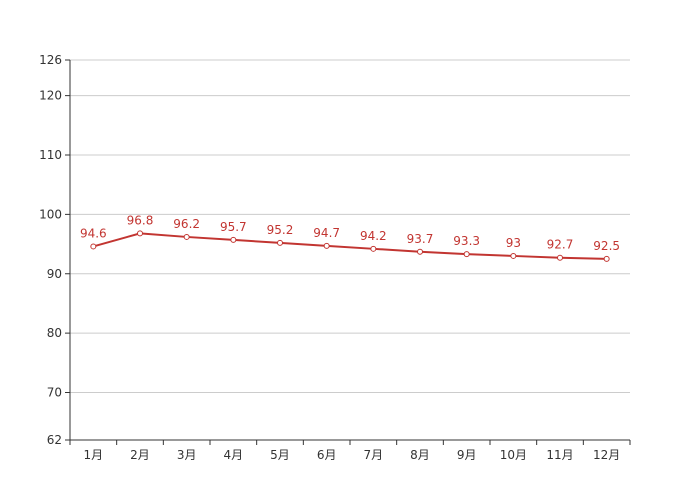  What do you see at coordinates (606, 246) in the screenshot?
I see `data-label: 92.5` at bounding box center [606, 246].